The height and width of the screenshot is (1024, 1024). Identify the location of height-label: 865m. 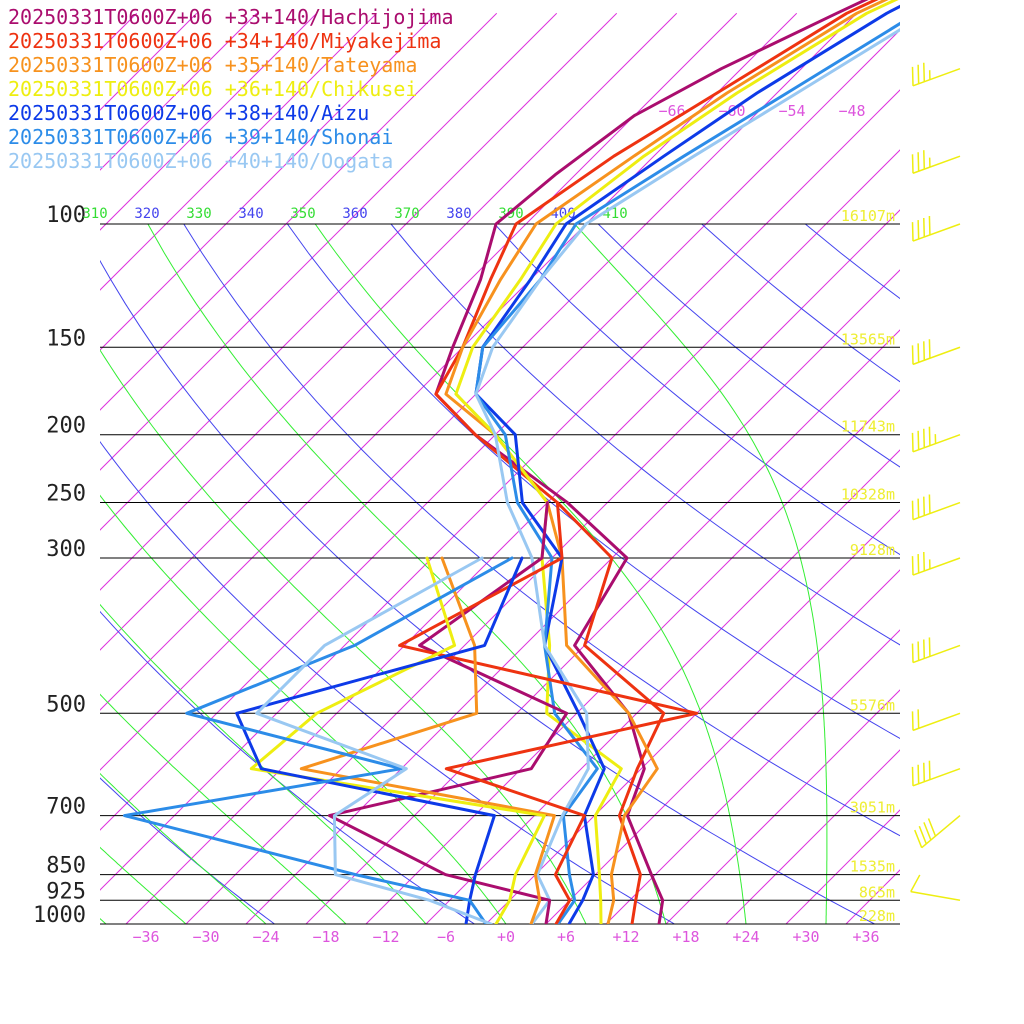
(877, 892).